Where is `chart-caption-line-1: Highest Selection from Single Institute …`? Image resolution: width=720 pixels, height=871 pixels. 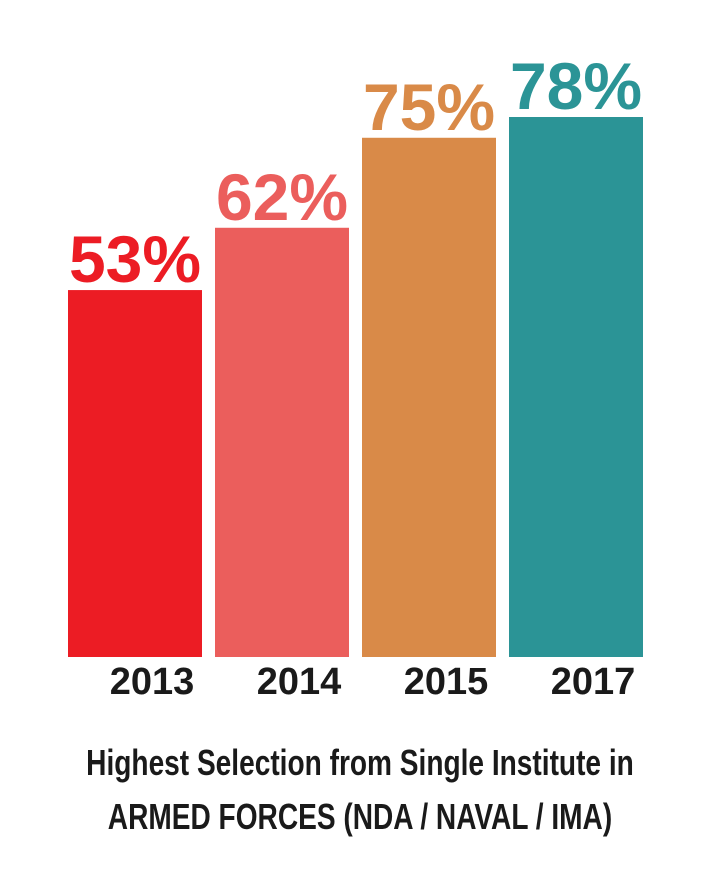 chart-caption-line-1: Highest Selection from Single Institute … is located at coordinates (360, 762).